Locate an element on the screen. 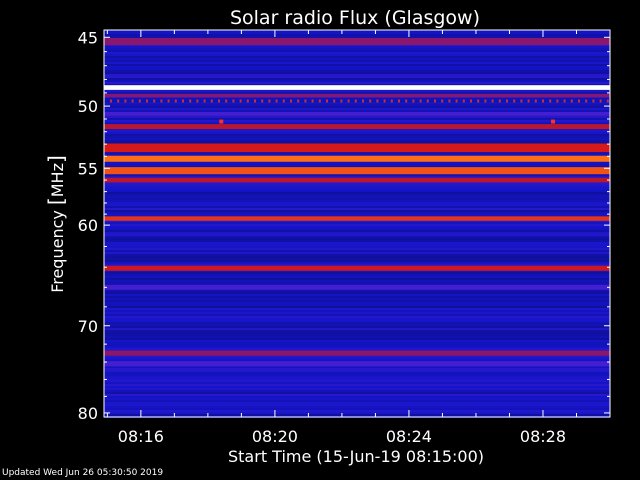 The width and height of the screenshot is (640, 480). x-axis-label: Start Time (15-Jun-19 08:15:00) is located at coordinates (356, 456).